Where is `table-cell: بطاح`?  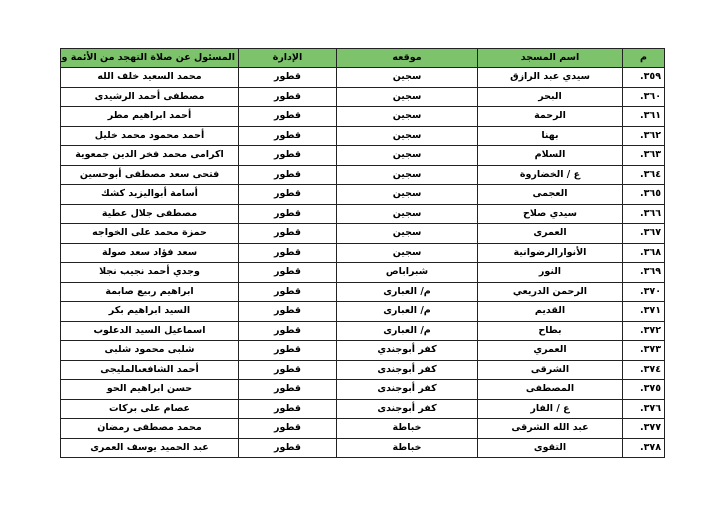 table-cell: بطاح is located at coordinates (550, 330).